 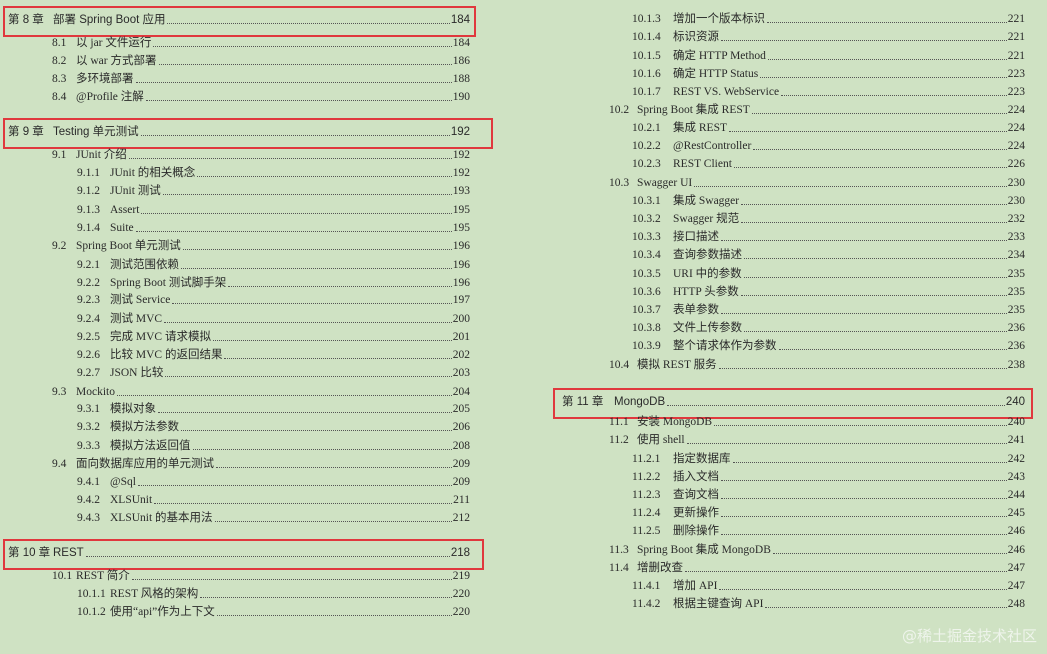 I want to click on entry-number: 10.1, so click(x=62, y=576).